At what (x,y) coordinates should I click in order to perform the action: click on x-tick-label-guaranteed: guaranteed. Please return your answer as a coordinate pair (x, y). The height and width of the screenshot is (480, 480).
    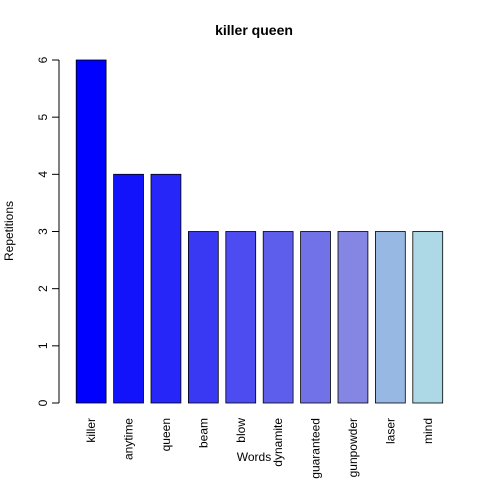
    Looking at the image, I should click on (316, 448).